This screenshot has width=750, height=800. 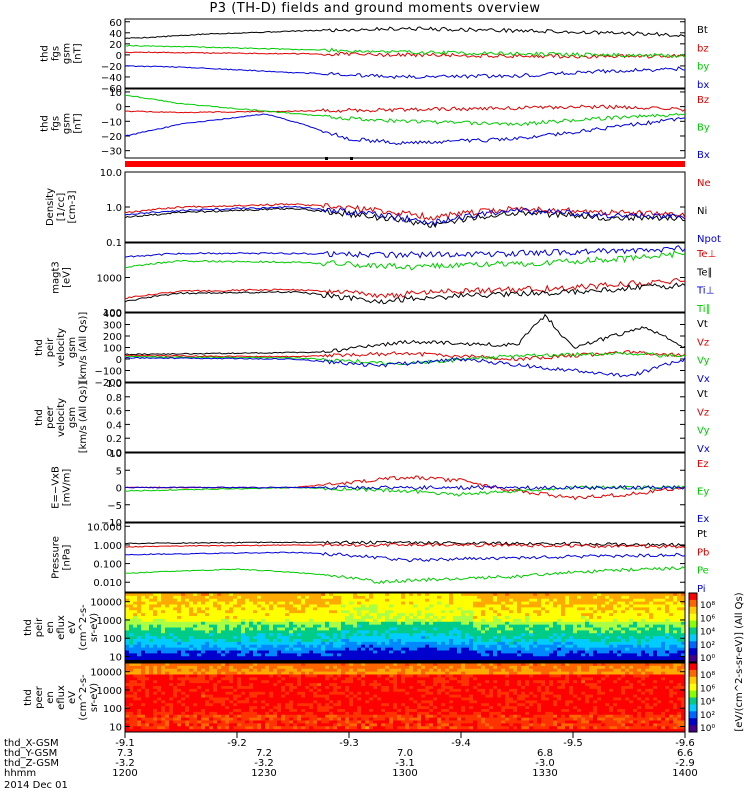 I want to click on y-tick-label: 0.4, so click(x=114, y=425).